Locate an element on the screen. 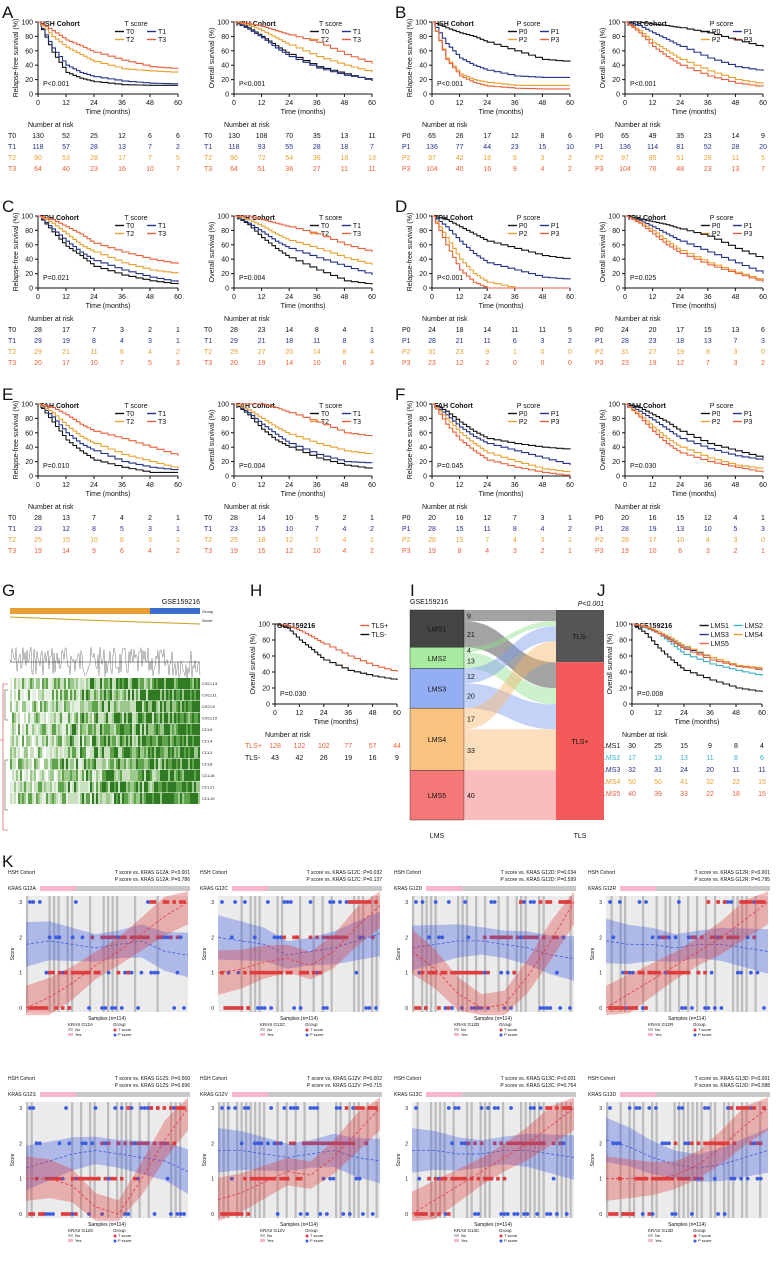 The image size is (777, 1280). x-tick-label: 12 is located at coordinates (460, 485).